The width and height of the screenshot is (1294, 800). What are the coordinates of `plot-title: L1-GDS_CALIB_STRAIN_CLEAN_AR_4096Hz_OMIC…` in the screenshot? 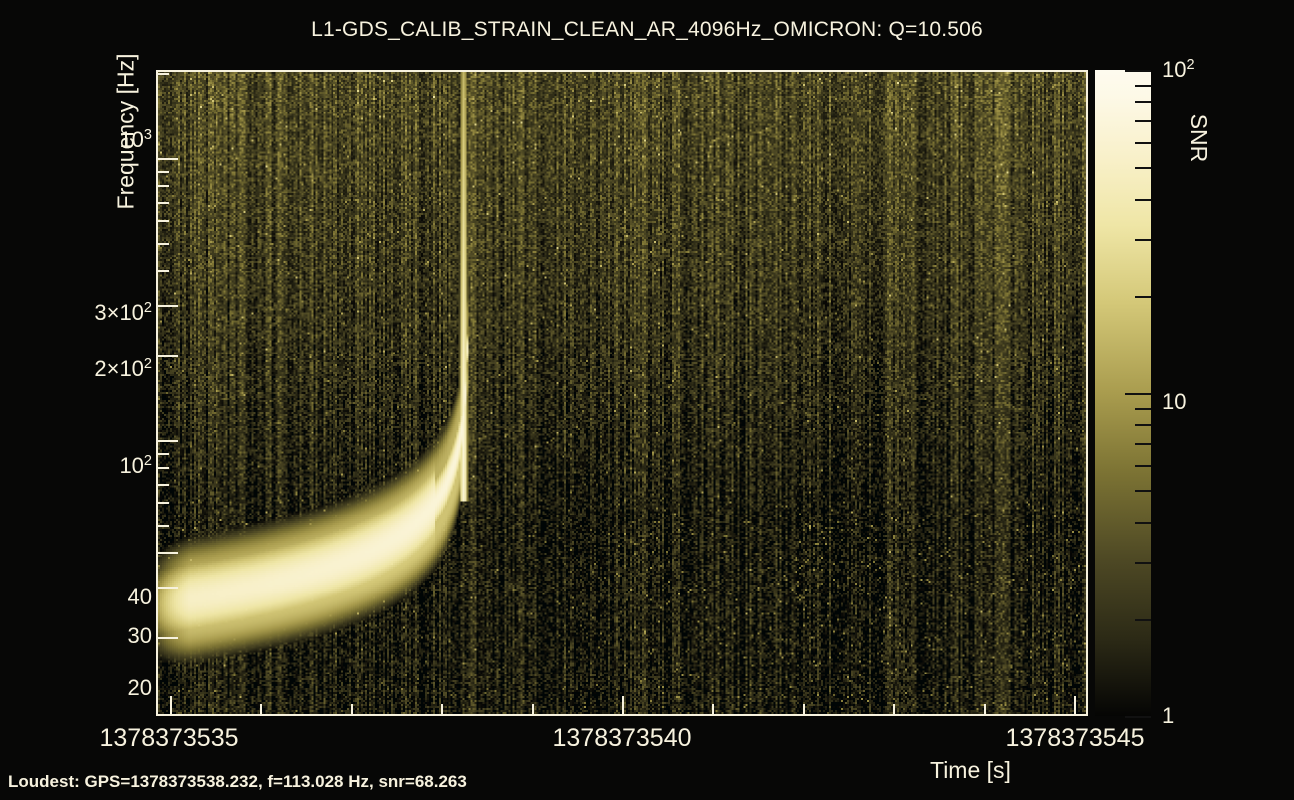 It's located at (647, 29).